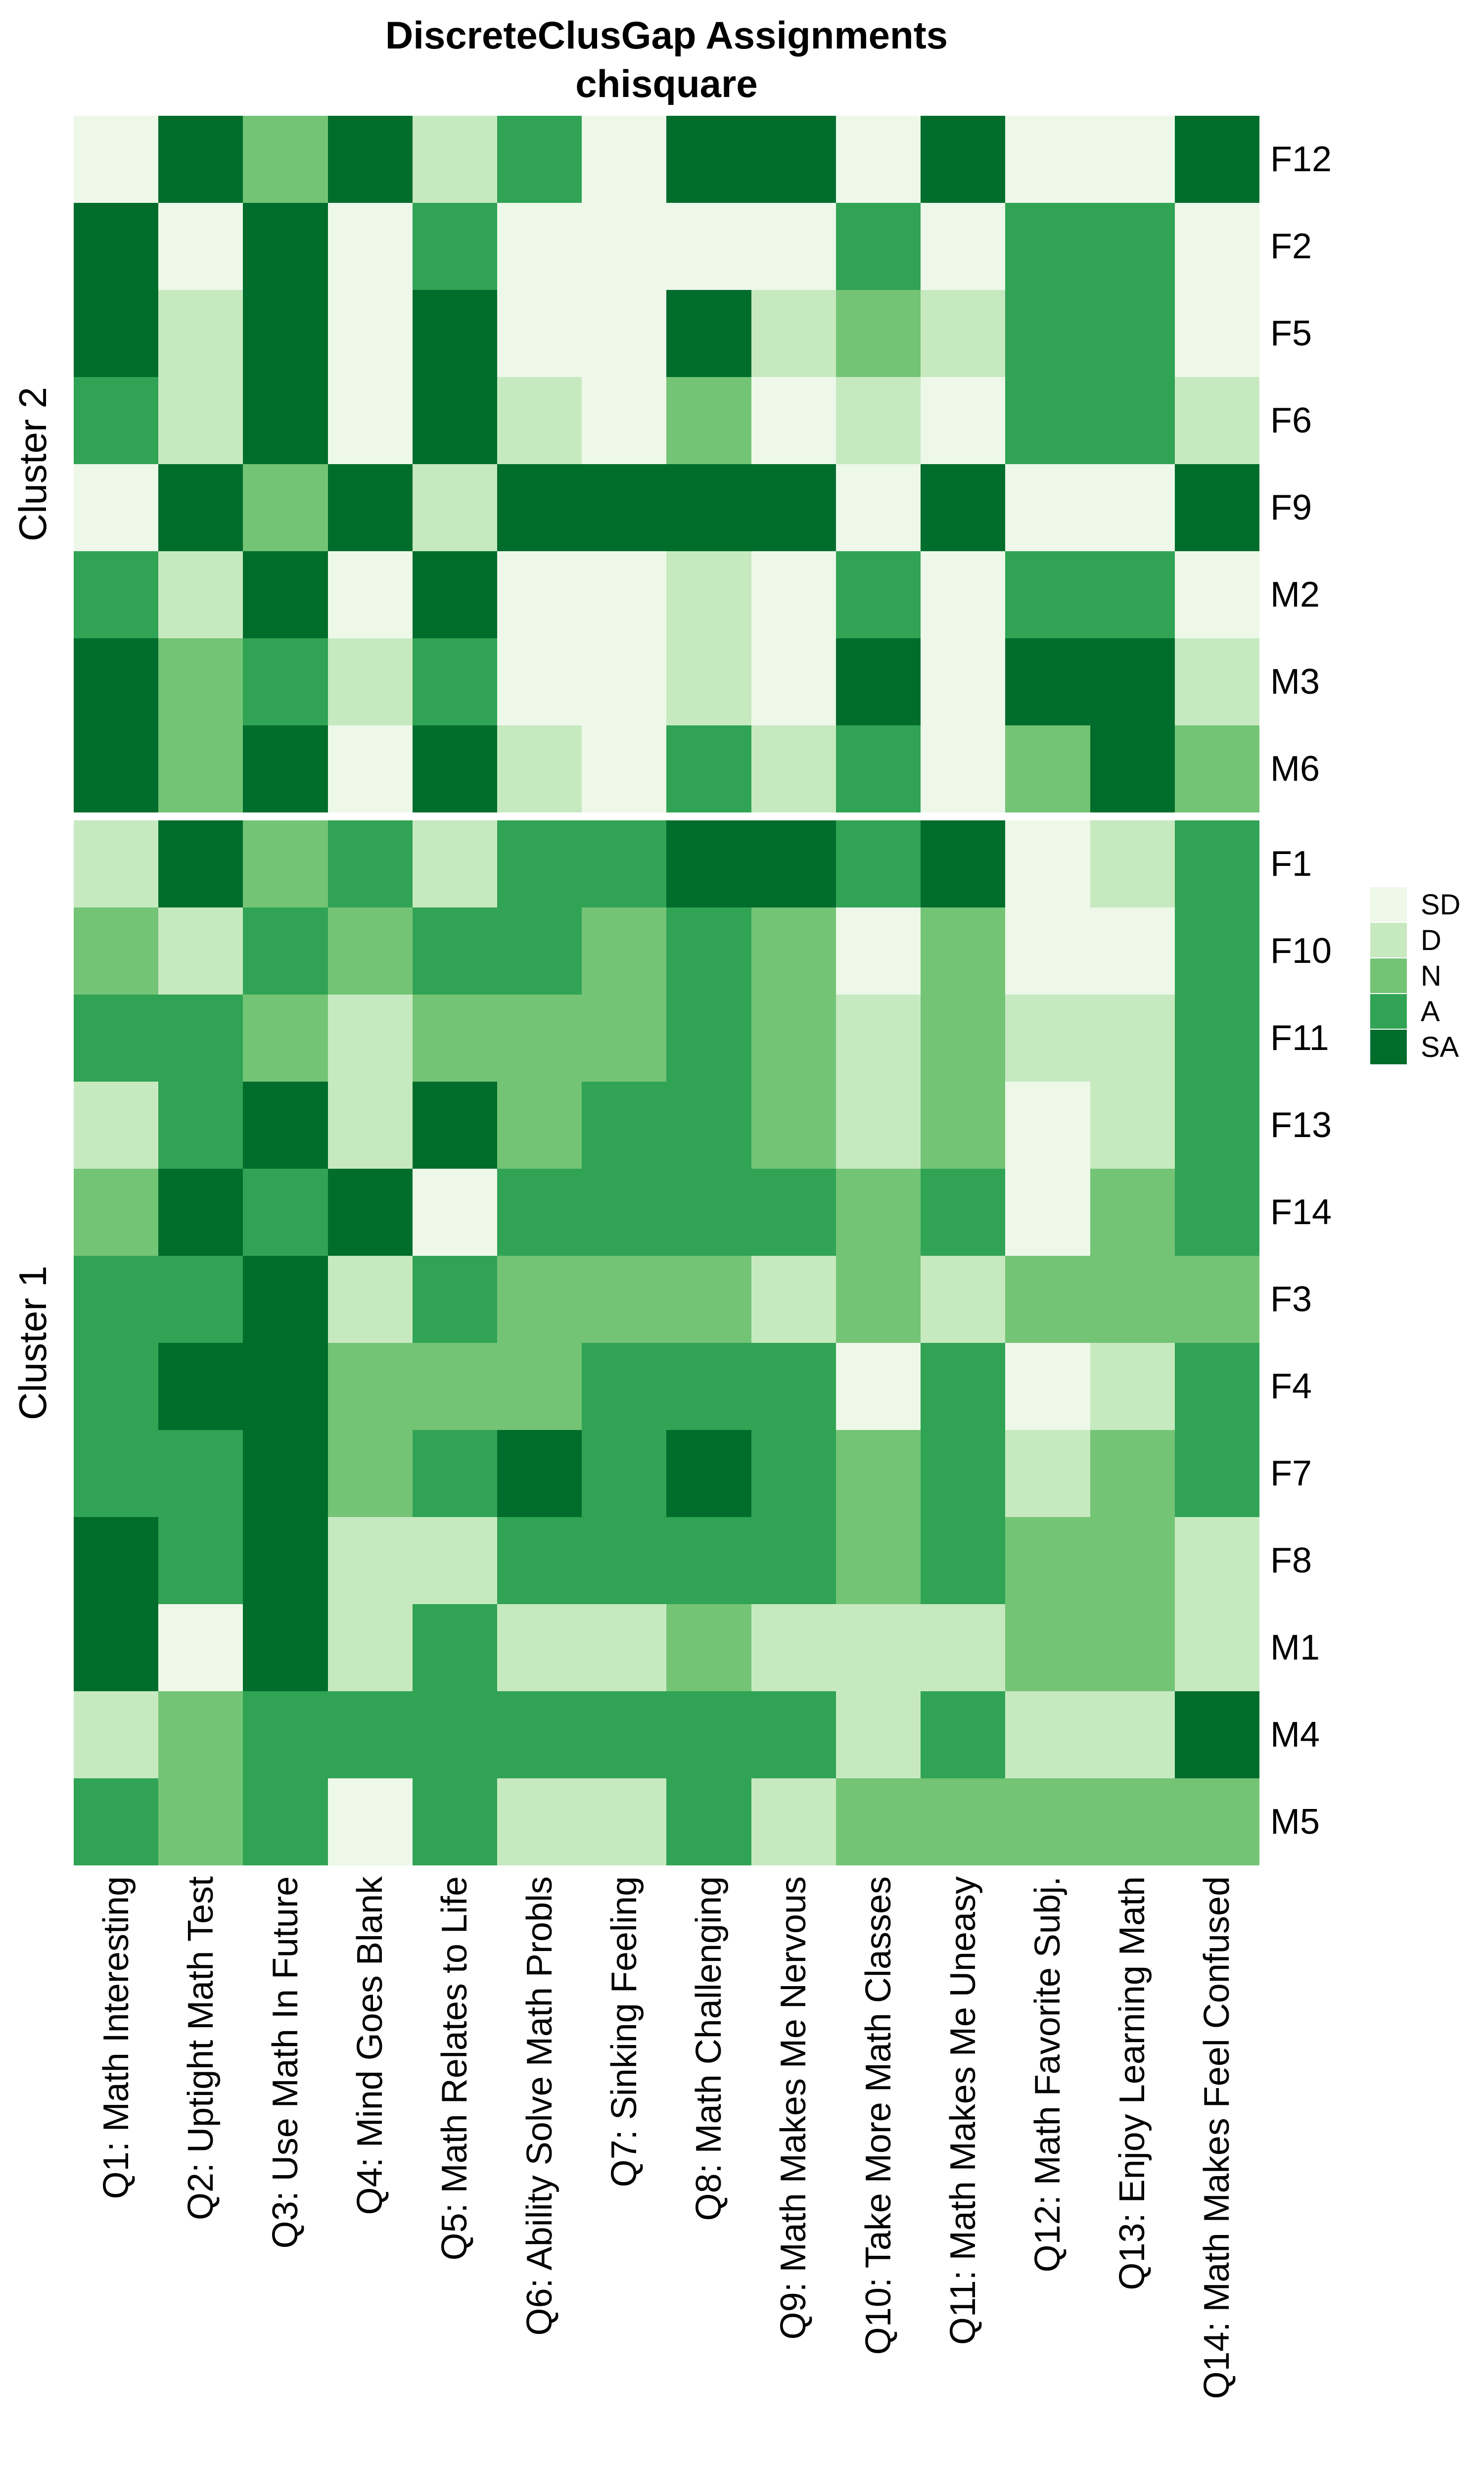 The height and width of the screenshot is (2474, 1484). What do you see at coordinates (1388, 1047) in the screenshot?
I see `legend-swatch` at bounding box center [1388, 1047].